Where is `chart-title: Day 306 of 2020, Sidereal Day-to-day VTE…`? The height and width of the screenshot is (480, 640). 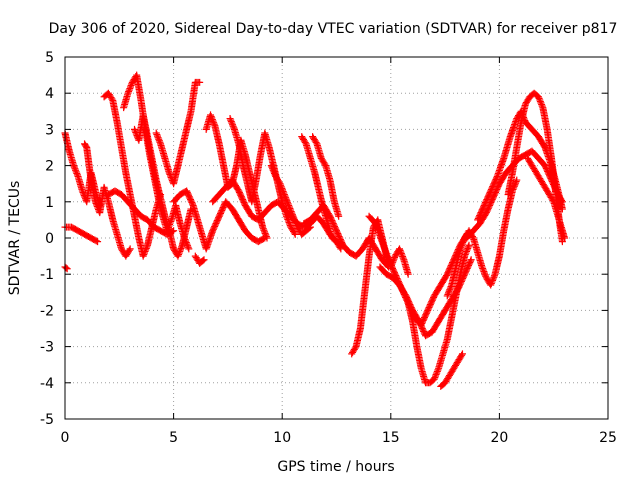
chart-title: Day 306 of 2020, Sidereal Day-to-day VTE… is located at coordinates (333, 29).